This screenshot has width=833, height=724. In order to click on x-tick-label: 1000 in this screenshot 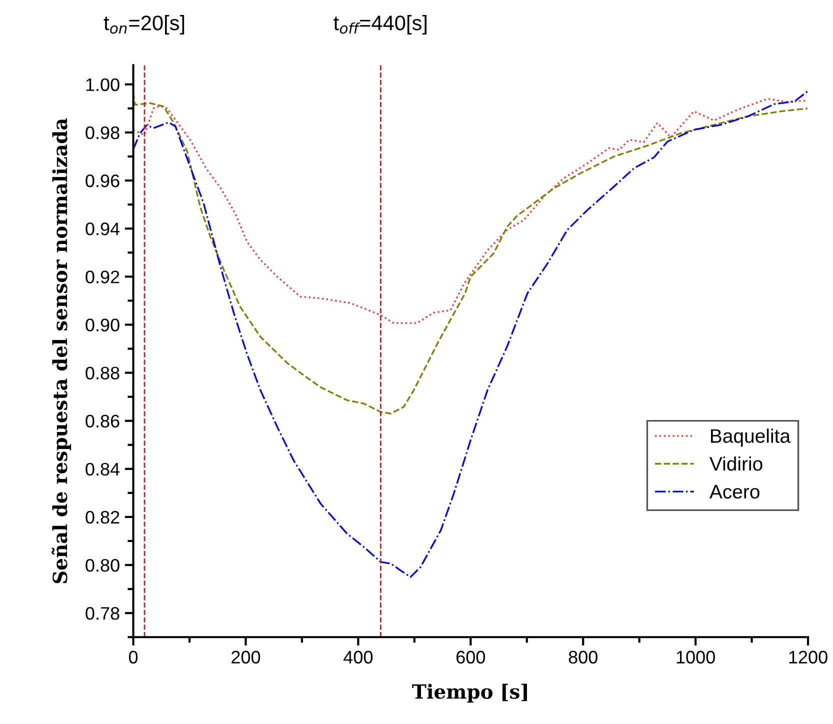, I will do `click(695, 657)`.